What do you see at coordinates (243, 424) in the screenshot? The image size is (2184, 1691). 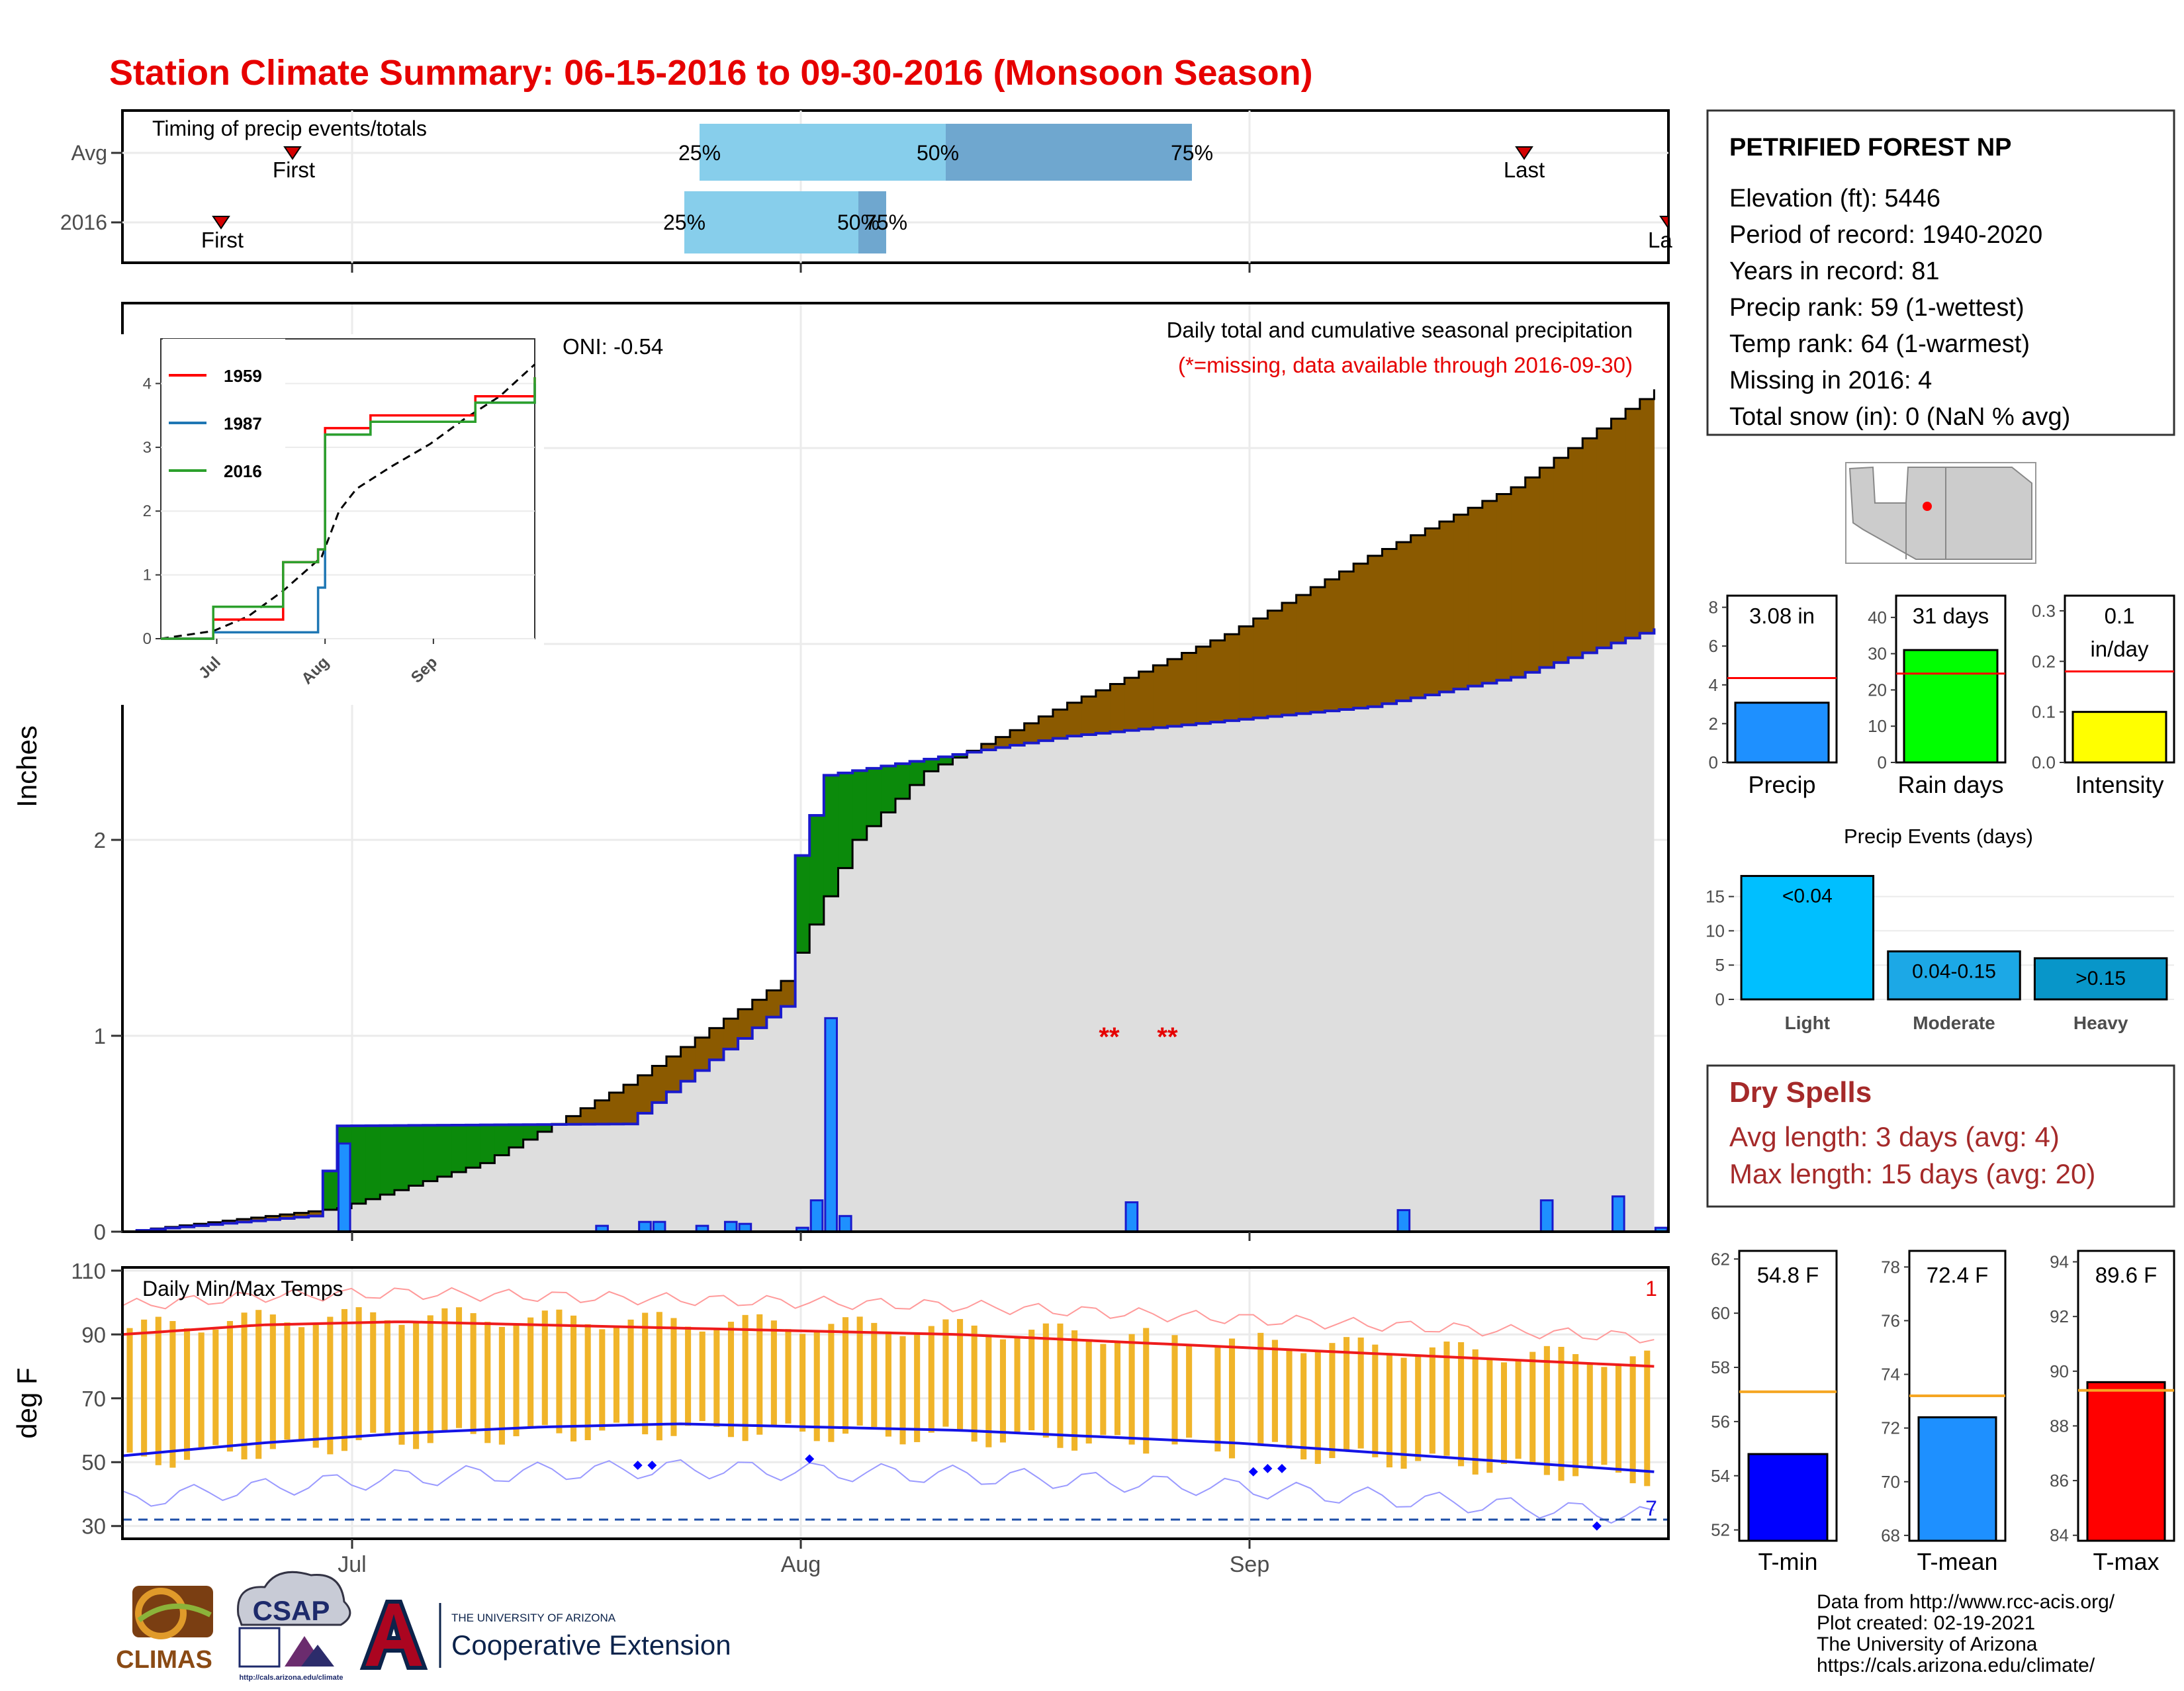 I see `inset-legend-1987: 1987` at bounding box center [243, 424].